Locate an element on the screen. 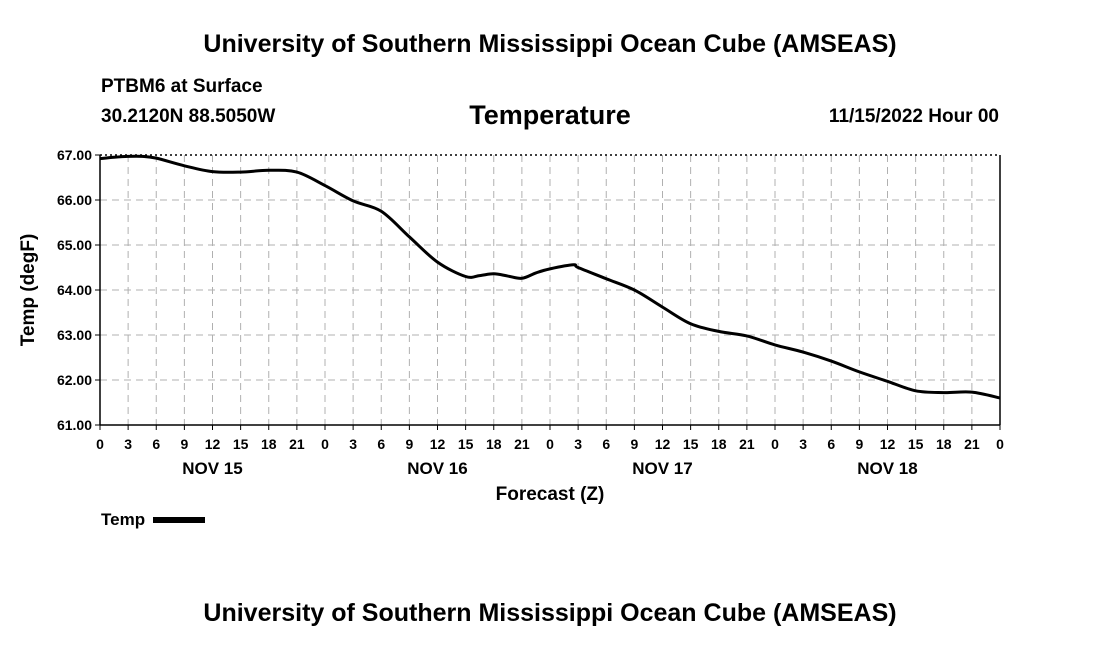 The height and width of the screenshot is (650, 1100). station-label: PTBM6 at Surface is located at coordinates (182, 86).